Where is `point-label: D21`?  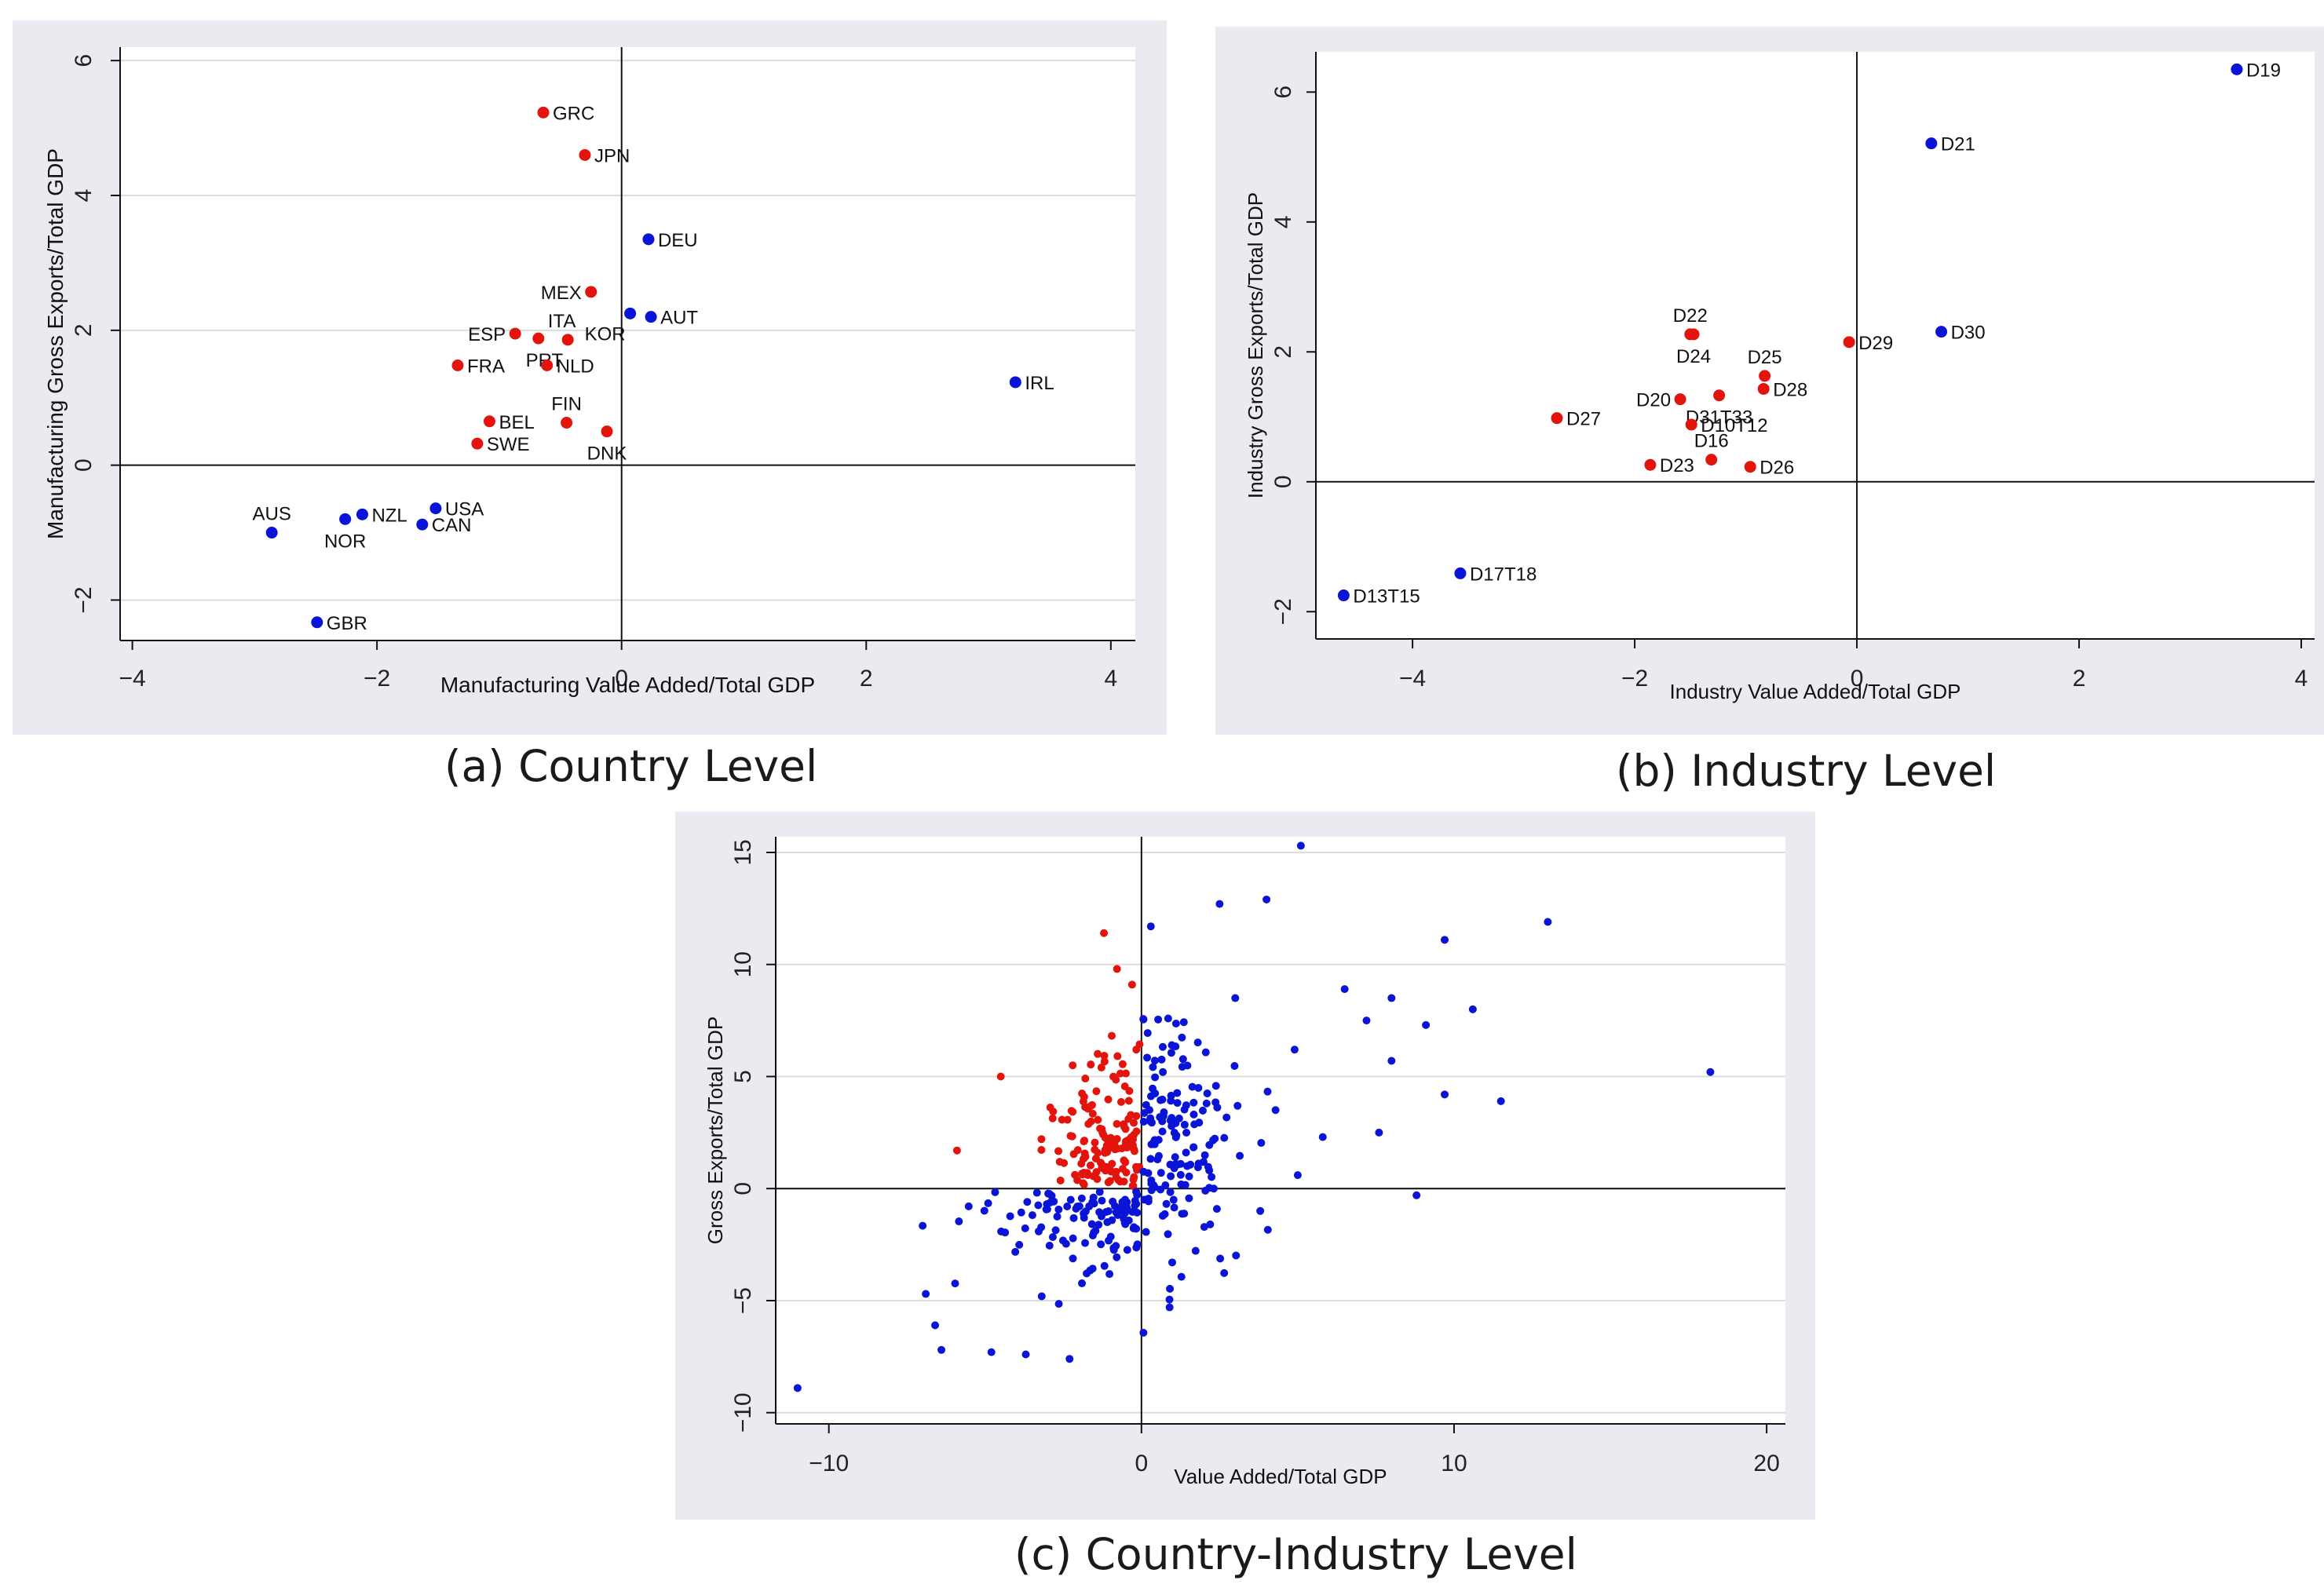 point-label: D21 is located at coordinates (1958, 145).